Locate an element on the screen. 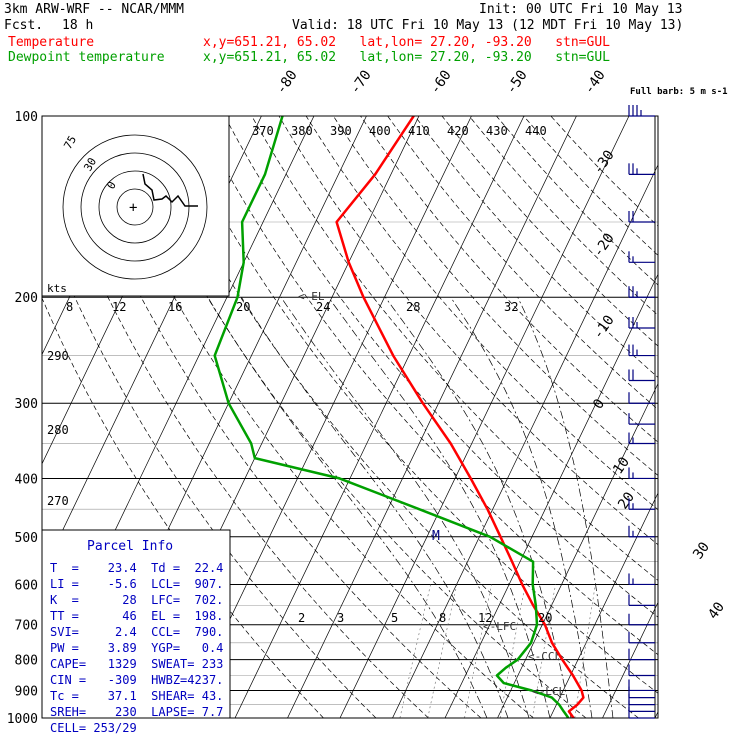  theta-label: 430 is located at coordinates (497, 131).